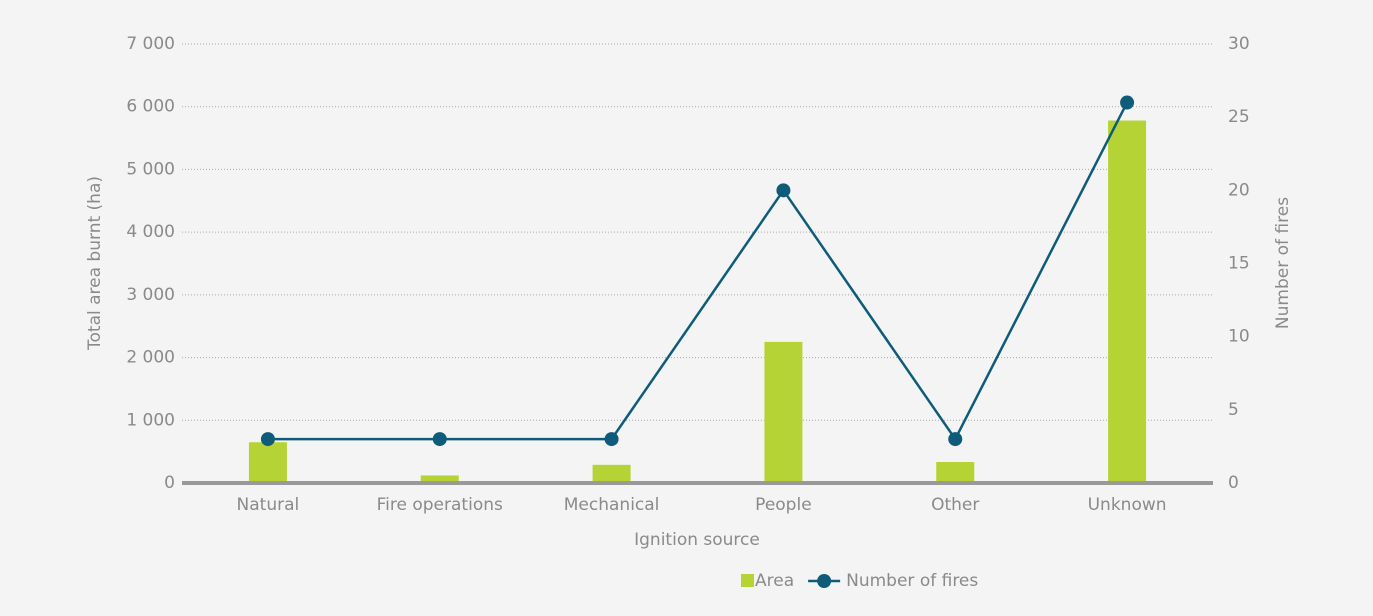  I want to click on x-axis-title: Ignition source, so click(697, 540).